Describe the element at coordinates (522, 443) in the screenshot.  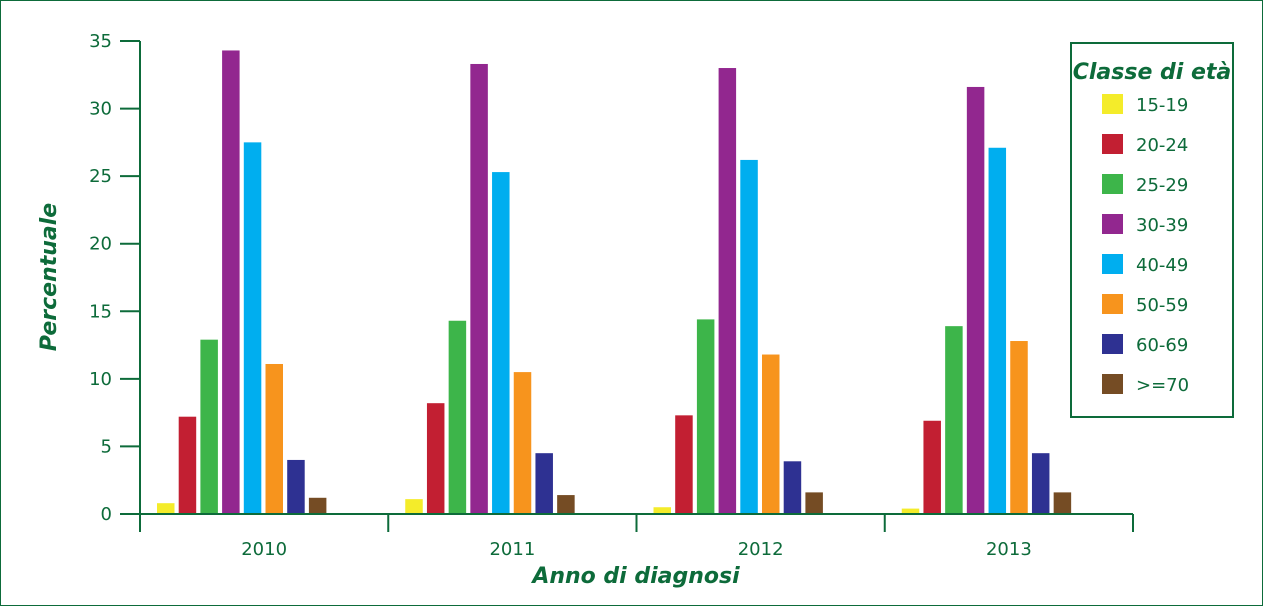
I see `bar-5059-2011` at that location.